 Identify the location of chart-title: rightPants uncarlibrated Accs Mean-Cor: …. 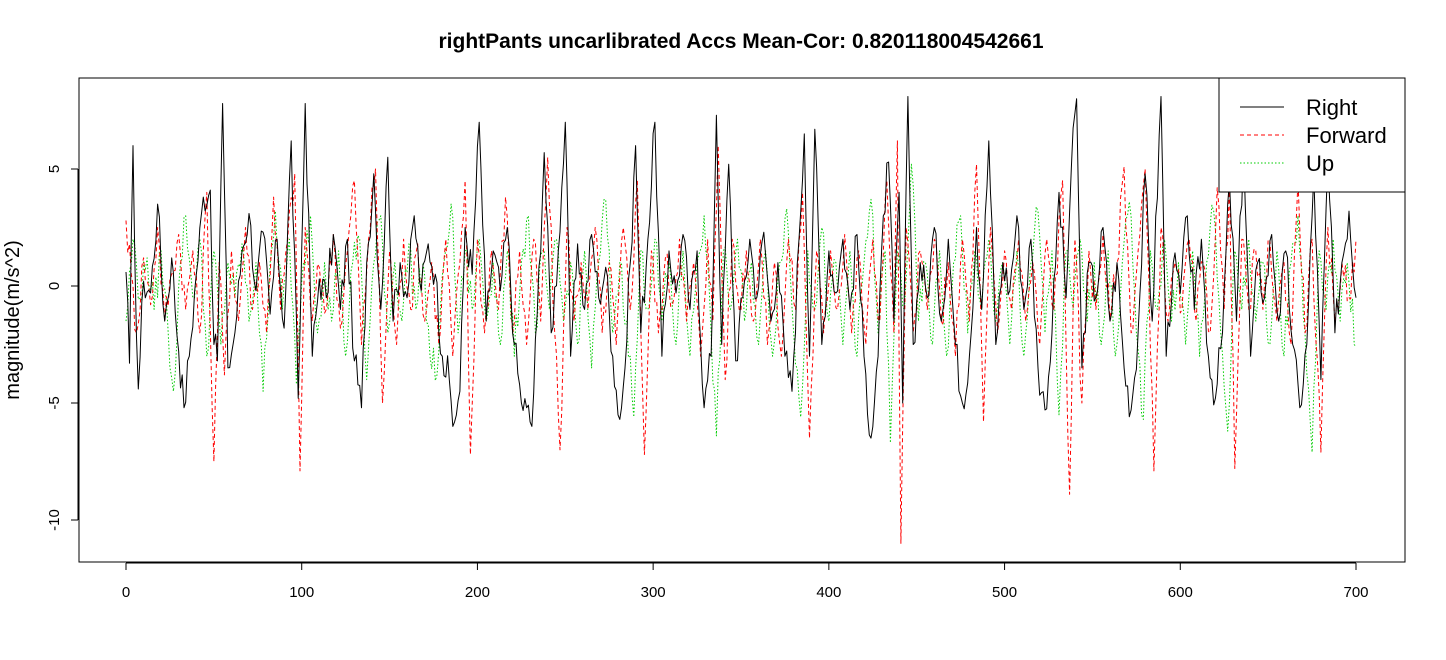
(740, 41).